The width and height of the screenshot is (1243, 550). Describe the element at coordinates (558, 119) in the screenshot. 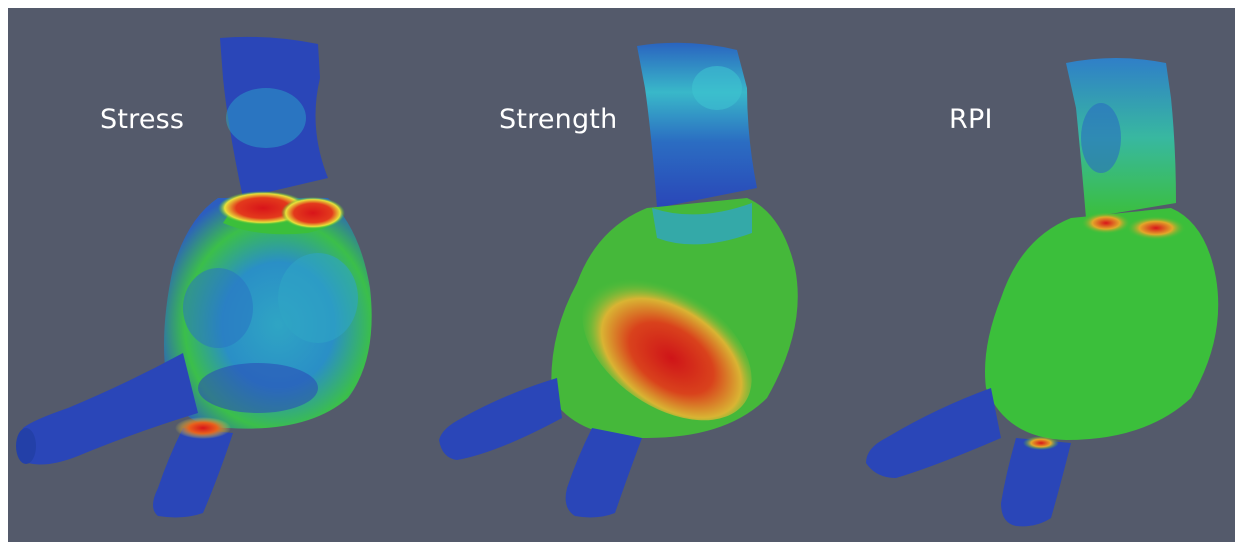

I see `strength-label: Strength` at that location.